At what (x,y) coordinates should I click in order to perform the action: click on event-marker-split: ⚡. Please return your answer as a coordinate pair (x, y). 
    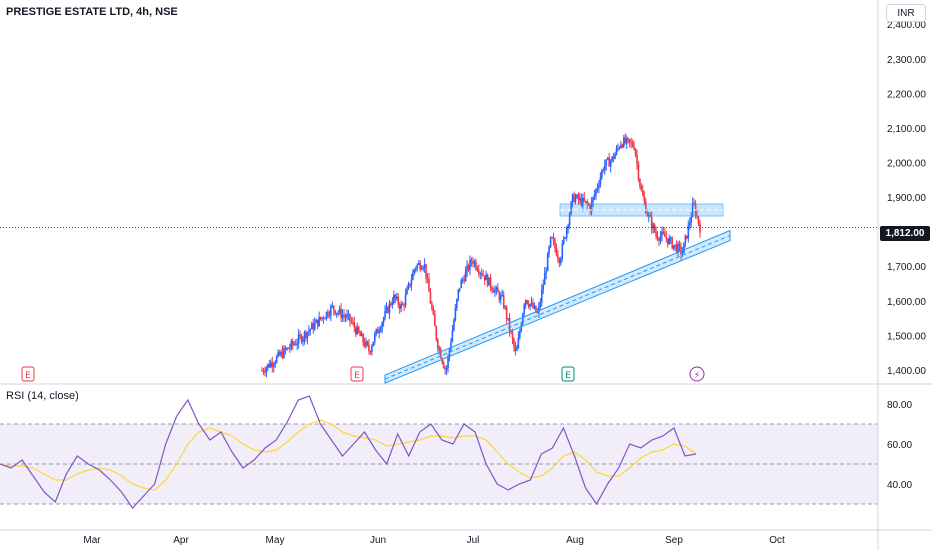
    Looking at the image, I should click on (697, 374).